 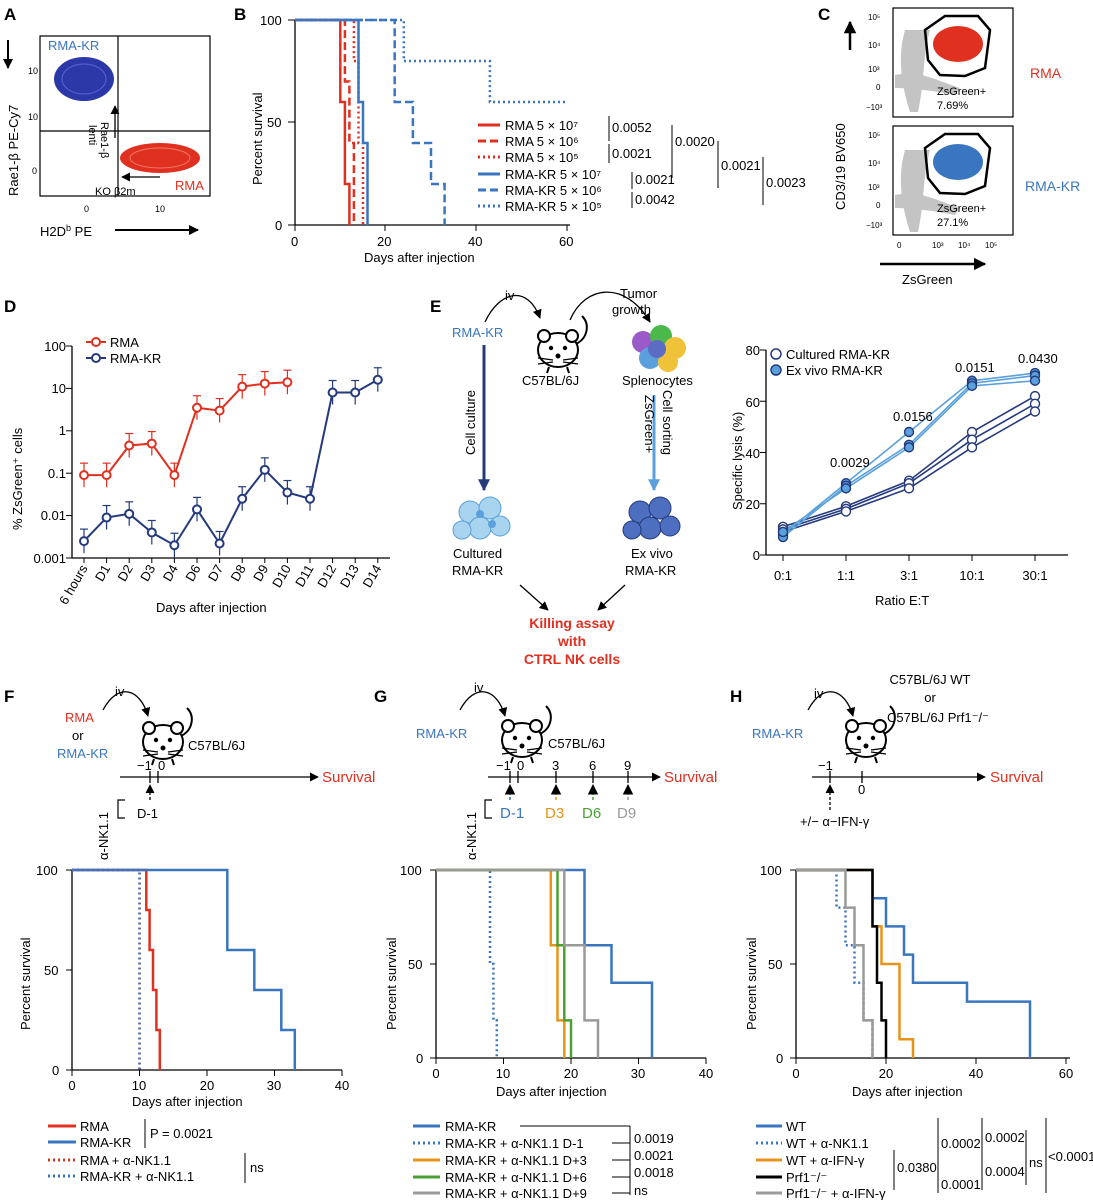 I want to click on f-ank-label: α-NK1.1, so click(x=103, y=836).